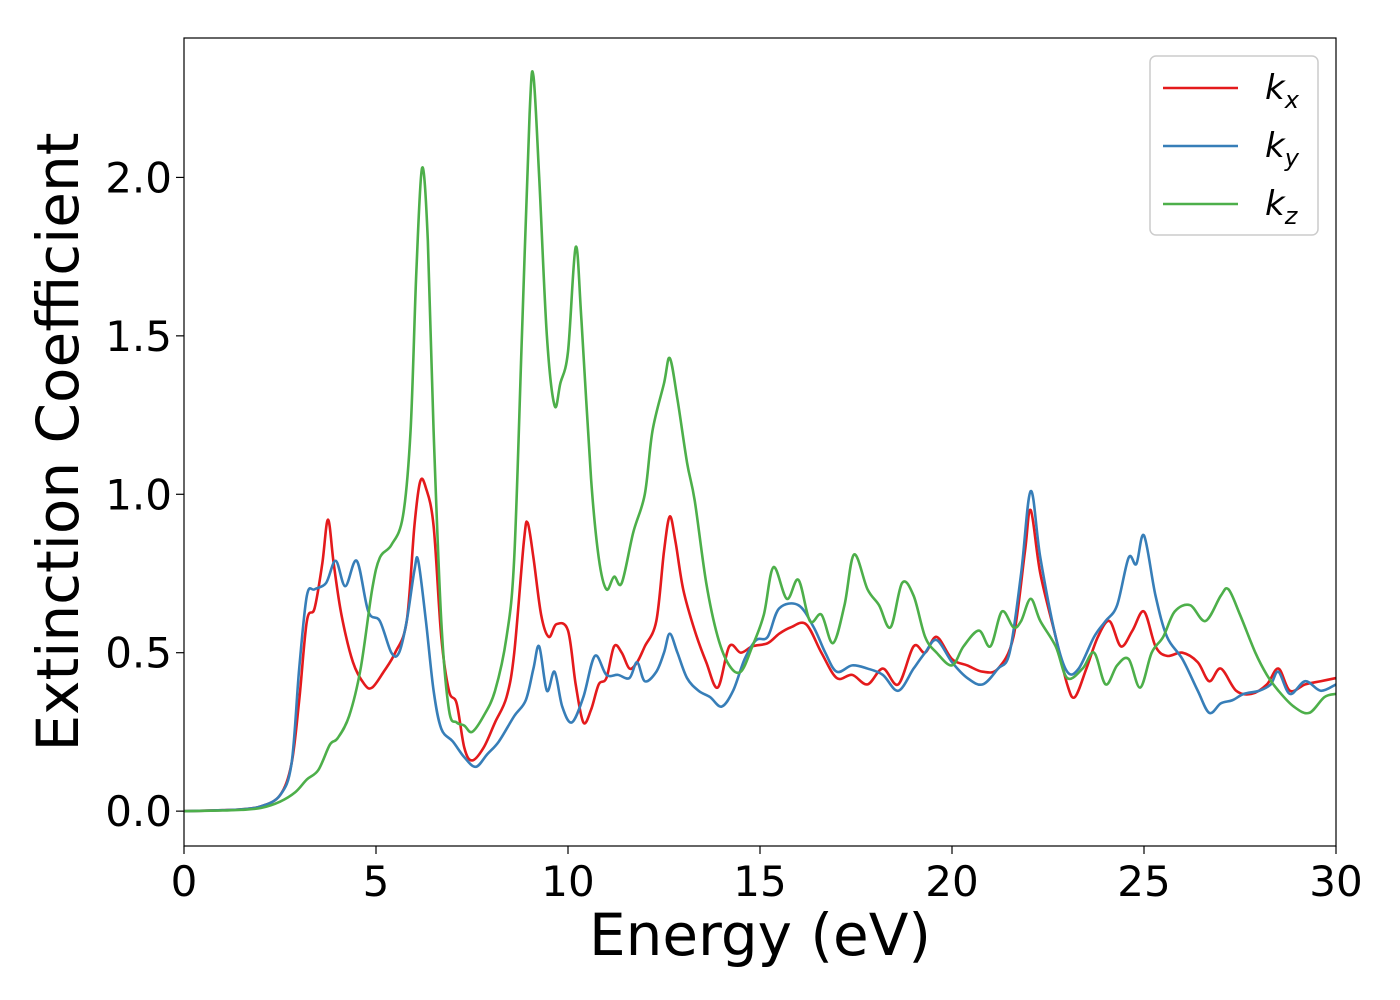  I want to click on x-tick-label: 25, so click(1143, 881).